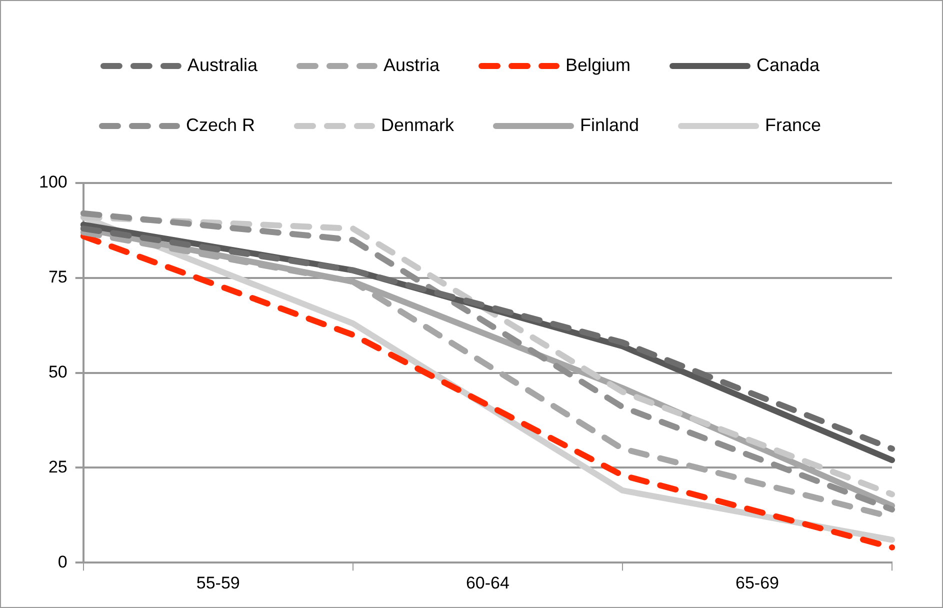  What do you see at coordinates (788, 64) in the screenshot?
I see `legend-label: Canada` at bounding box center [788, 64].